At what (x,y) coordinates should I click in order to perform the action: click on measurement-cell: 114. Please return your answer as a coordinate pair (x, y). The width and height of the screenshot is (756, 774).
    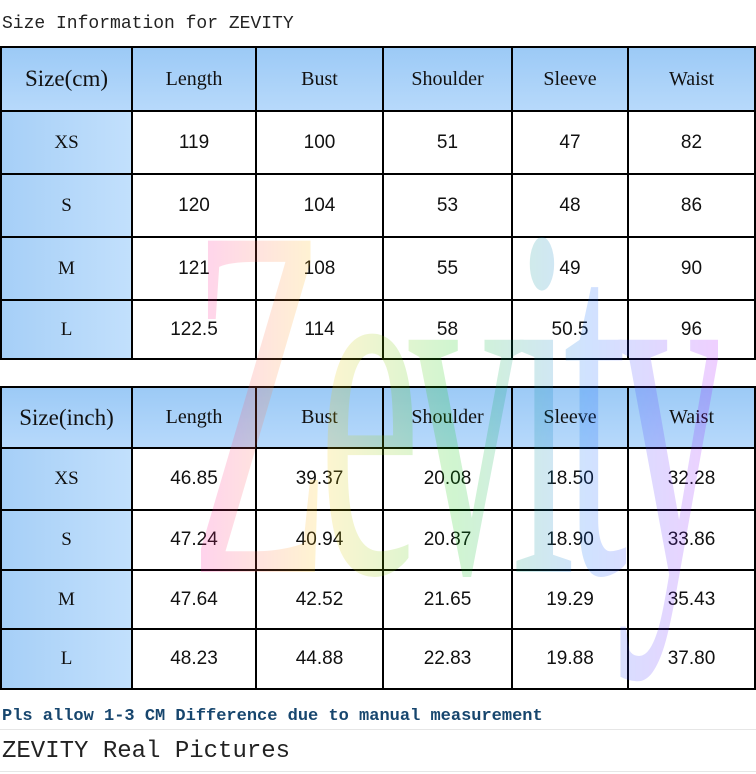
    Looking at the image, I should click on (319, 329).